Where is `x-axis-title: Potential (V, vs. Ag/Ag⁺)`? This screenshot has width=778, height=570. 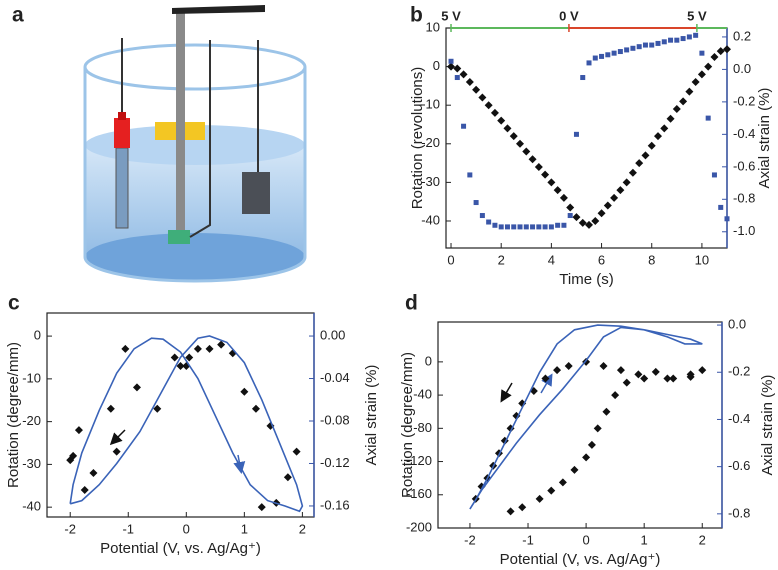 x-axis-title: Potential (V, vs. Ag/Ag⁺) is located at coordinates (180, 548).